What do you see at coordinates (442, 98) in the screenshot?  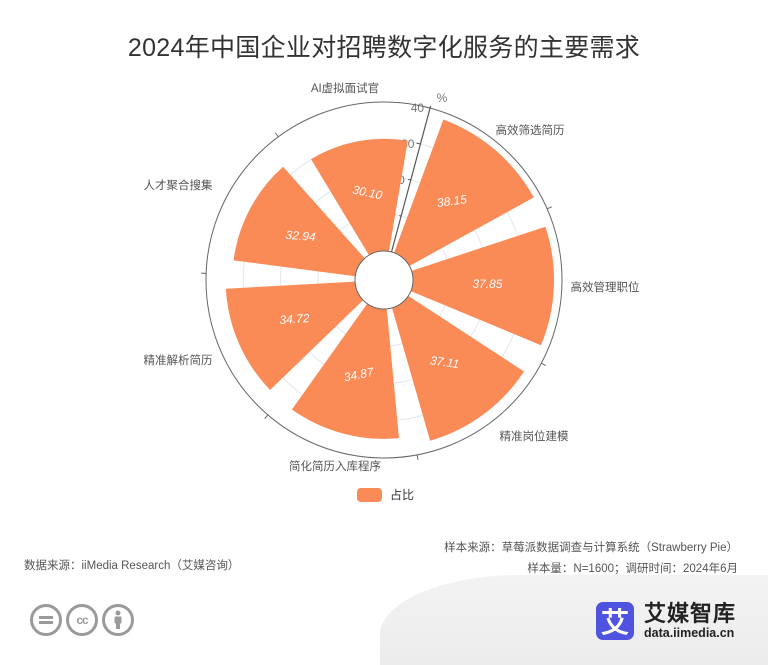 I see `radial-axis-unit: %` at bounding box center [442, 98].